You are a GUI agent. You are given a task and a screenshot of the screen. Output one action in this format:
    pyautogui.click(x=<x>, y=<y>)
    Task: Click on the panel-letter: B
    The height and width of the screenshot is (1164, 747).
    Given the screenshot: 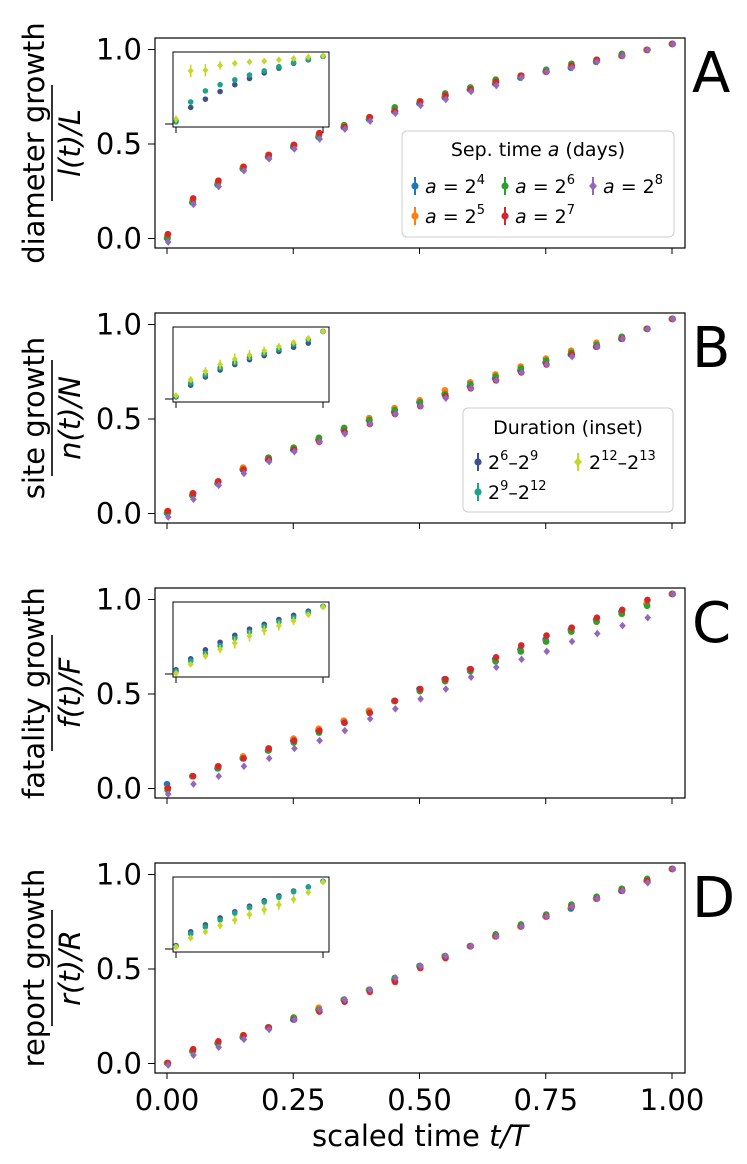 What is the action you would take?
    pyautogui.click(x=711, y=348)
    